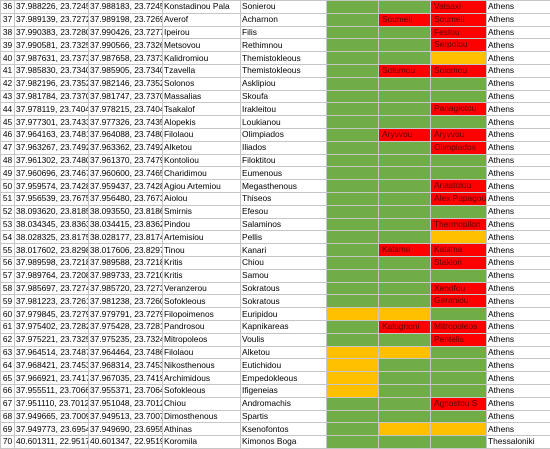  Describe the element at coordinates (8, 160) in the screenshot. I see `row-number: 48` at that location.